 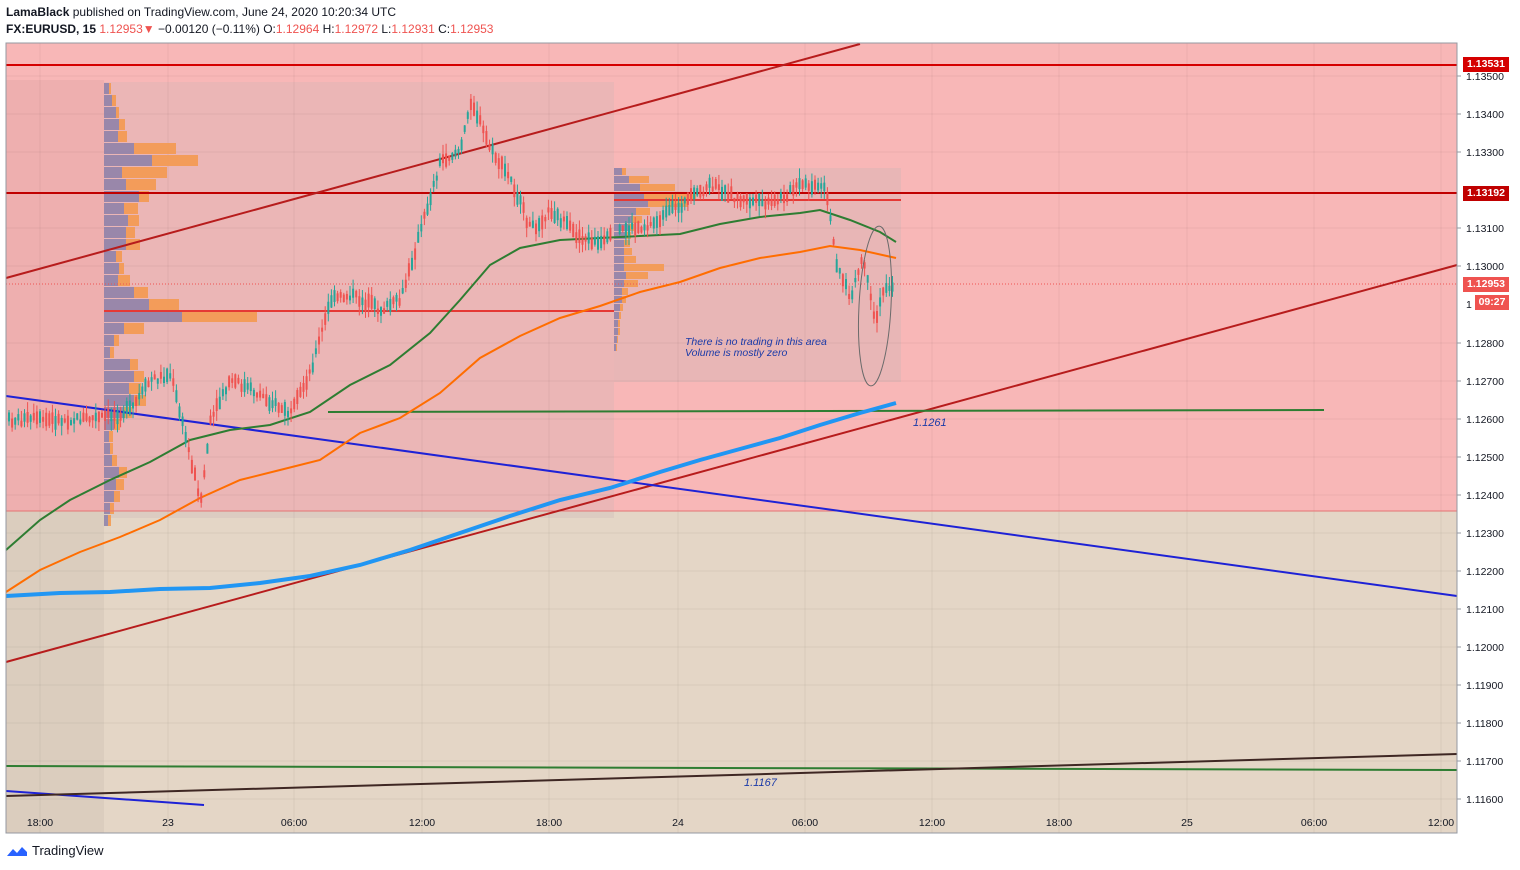 I want to click on footer-brand: TradingView, so click(x=55, y=850).